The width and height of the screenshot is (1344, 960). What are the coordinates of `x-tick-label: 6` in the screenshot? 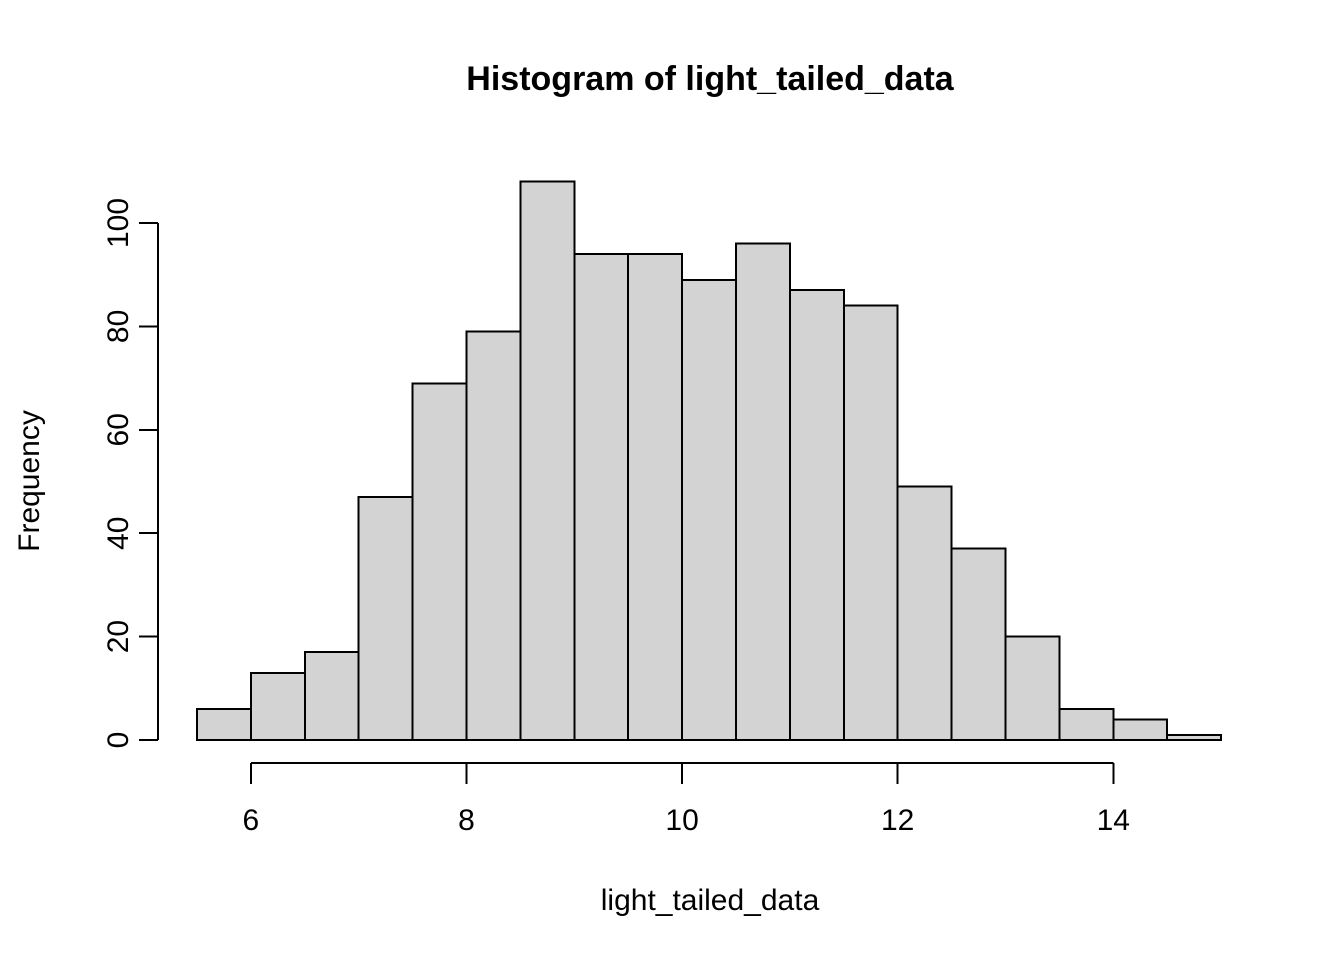 It's located at (251, 820).